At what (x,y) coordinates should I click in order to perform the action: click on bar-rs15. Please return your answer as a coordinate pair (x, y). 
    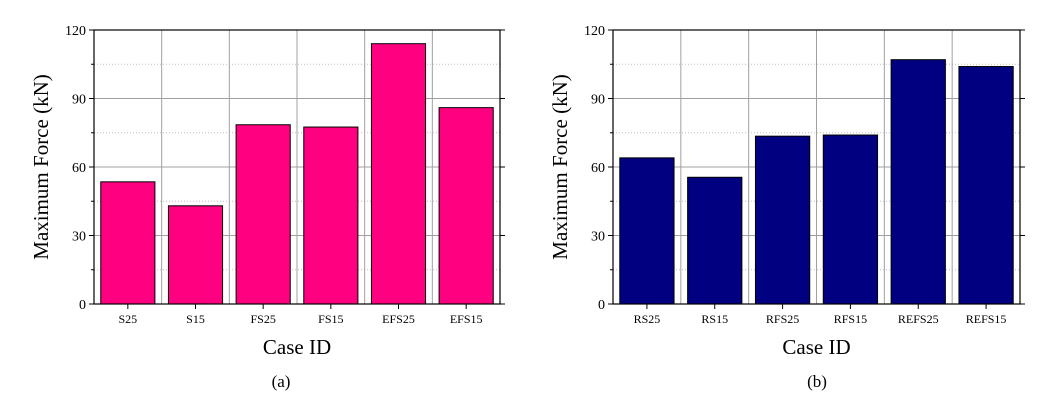
    Looking at the image, I should click on (715, 240).